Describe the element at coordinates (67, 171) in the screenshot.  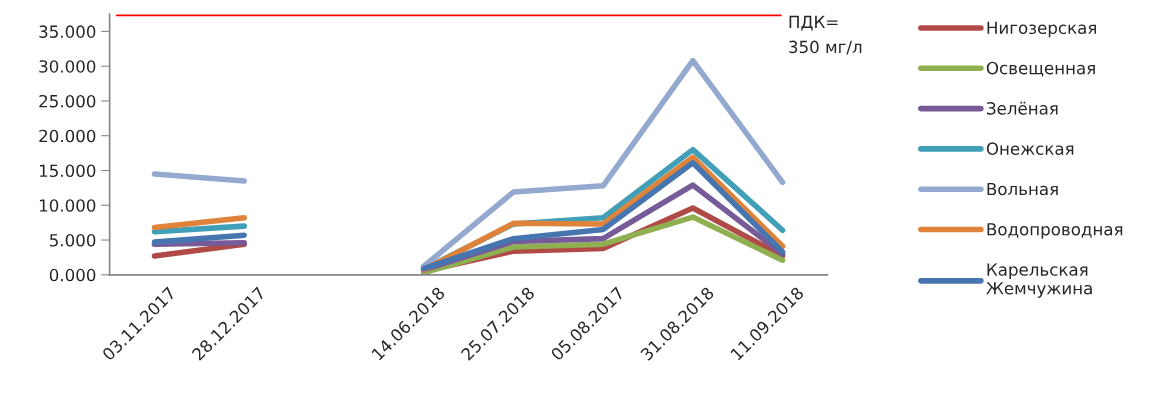
I see `y-tick-label: 15.000` at that location.